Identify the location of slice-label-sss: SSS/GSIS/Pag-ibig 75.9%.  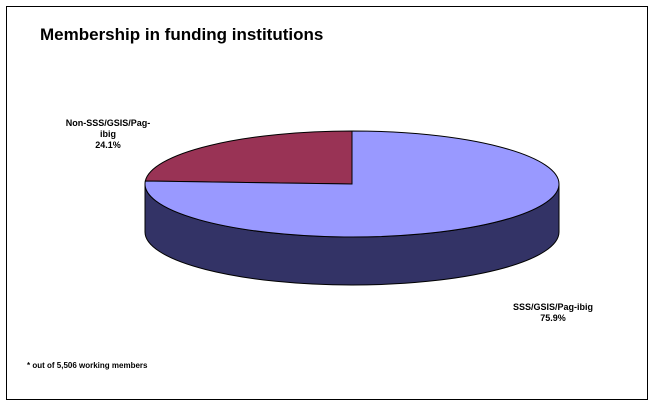
(553, 312).